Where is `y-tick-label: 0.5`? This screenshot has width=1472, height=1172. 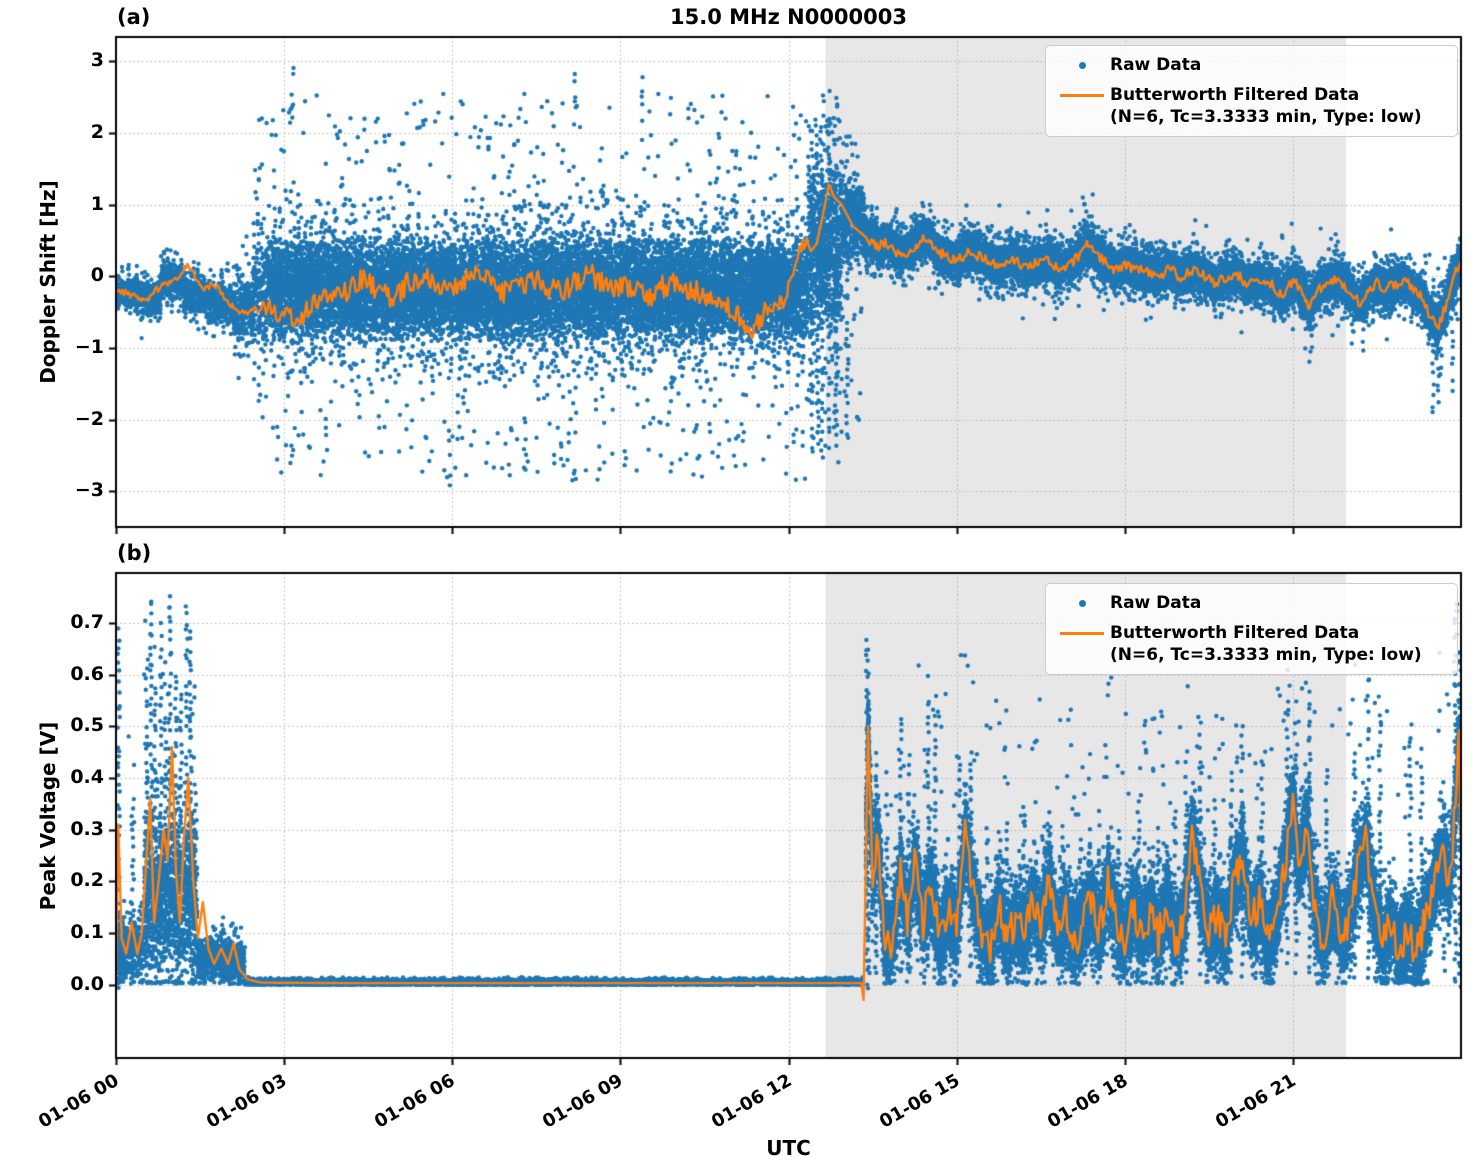
y-tick-label: 0.5 is located at coordinates (87, 725).